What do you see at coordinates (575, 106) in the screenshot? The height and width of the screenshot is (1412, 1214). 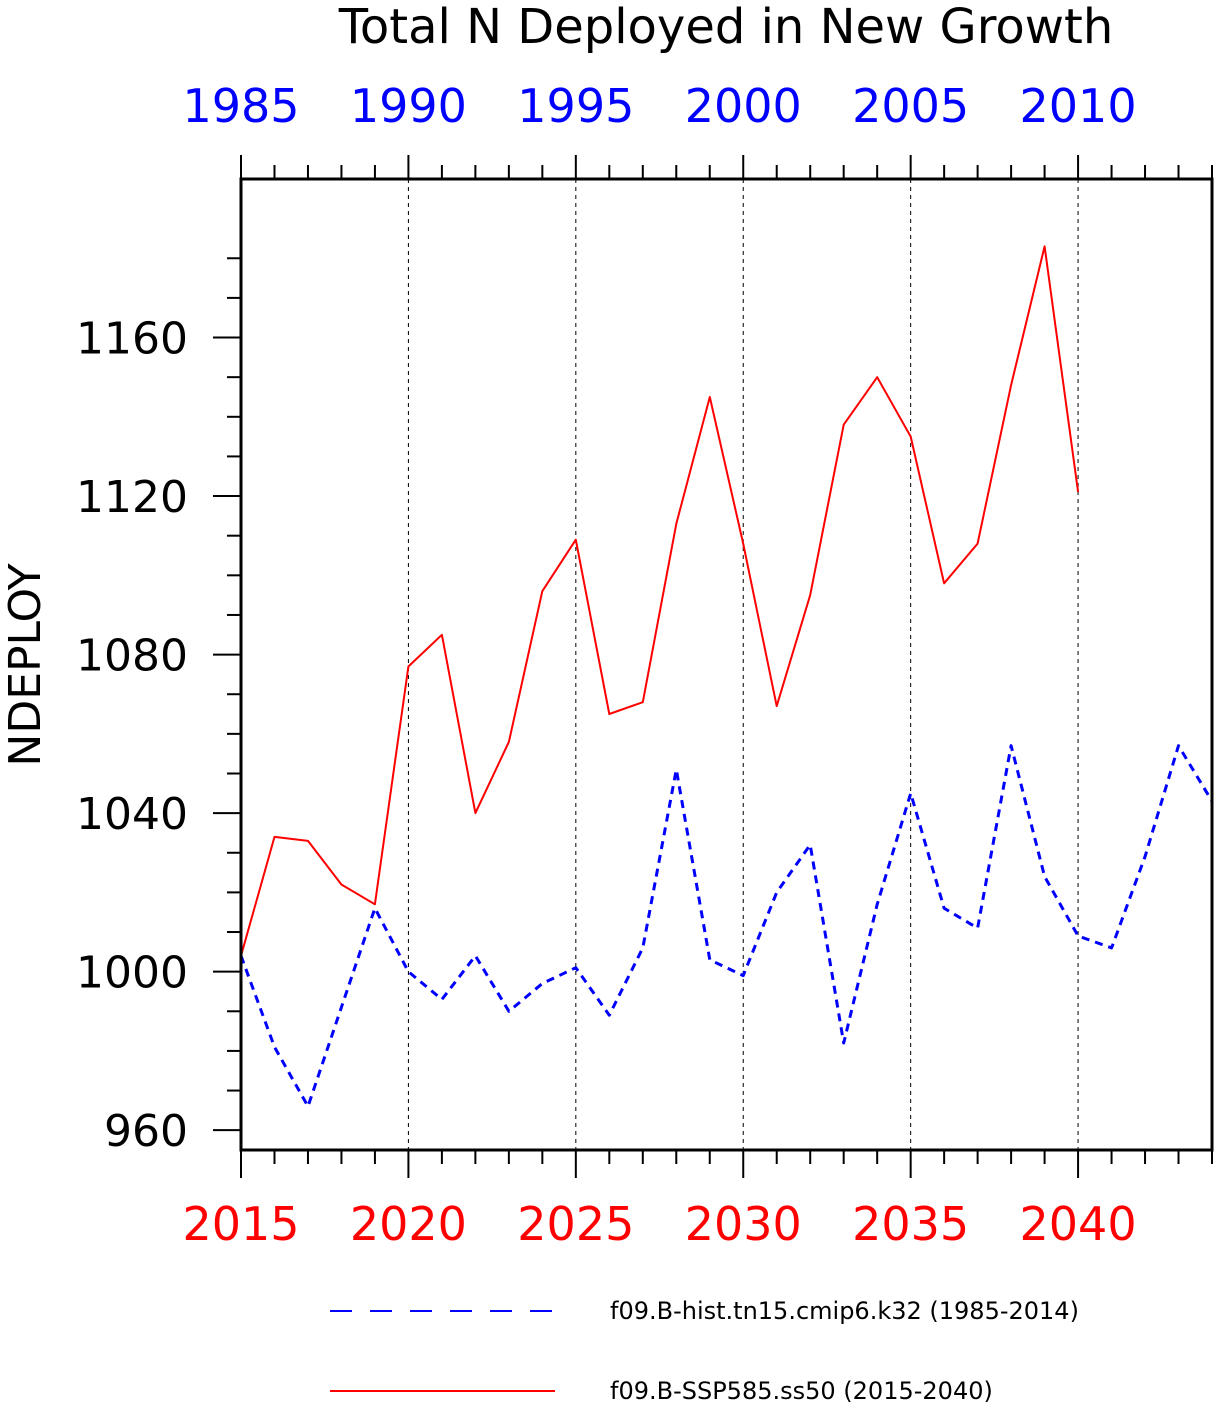 I see `x-top-tick-label: 1995` at bounding box center [575, 106].